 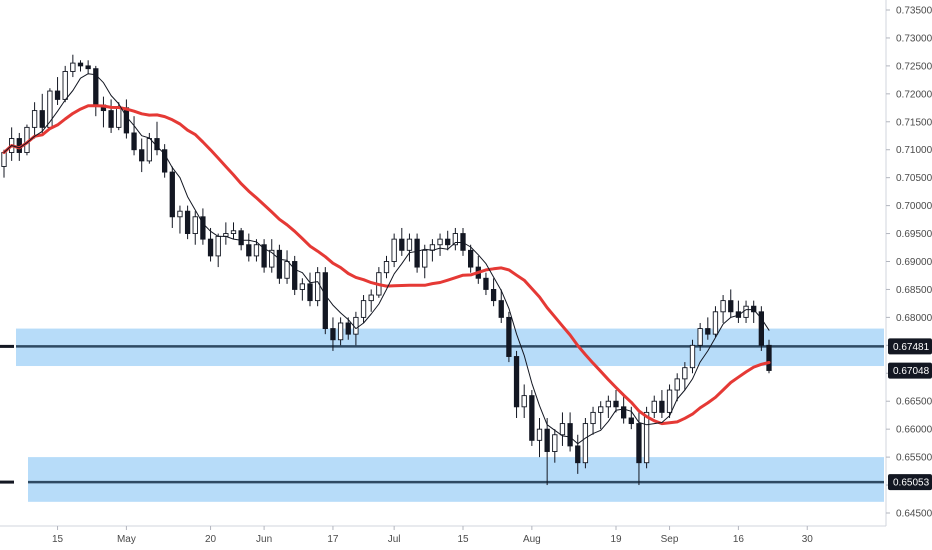 I want to click on price-tick-label: 0.68000, so click(x=914, y=318).